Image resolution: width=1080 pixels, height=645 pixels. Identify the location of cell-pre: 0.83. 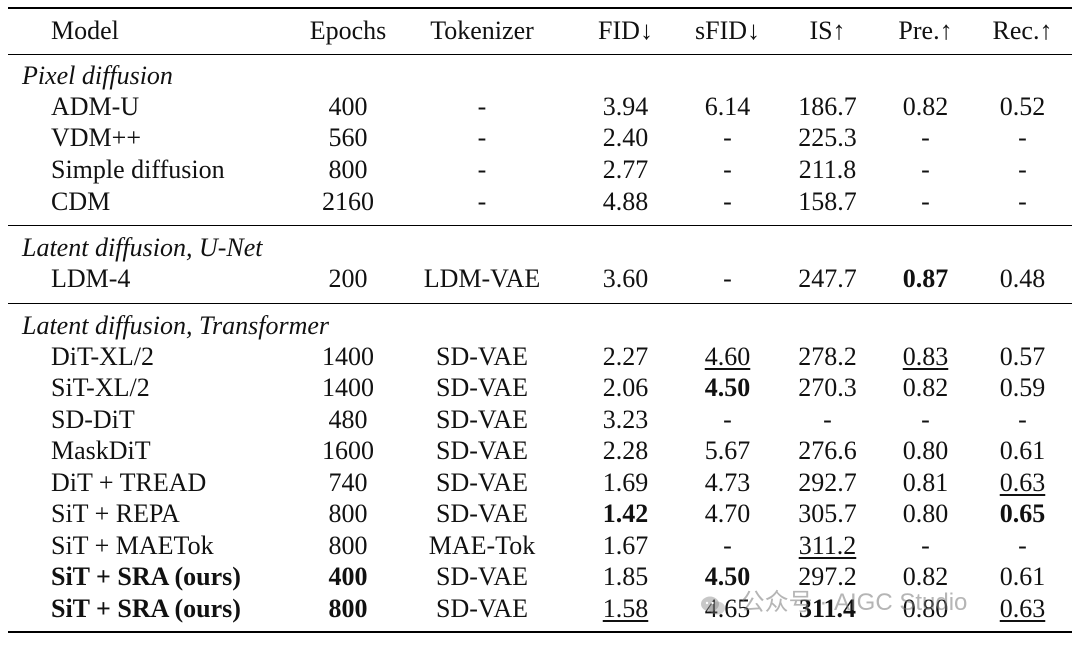
(925, 356).